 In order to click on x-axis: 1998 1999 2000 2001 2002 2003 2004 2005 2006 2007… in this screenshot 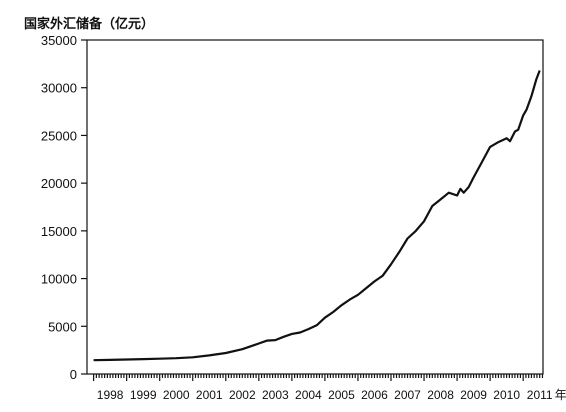, I will do `click(329, 388)`.